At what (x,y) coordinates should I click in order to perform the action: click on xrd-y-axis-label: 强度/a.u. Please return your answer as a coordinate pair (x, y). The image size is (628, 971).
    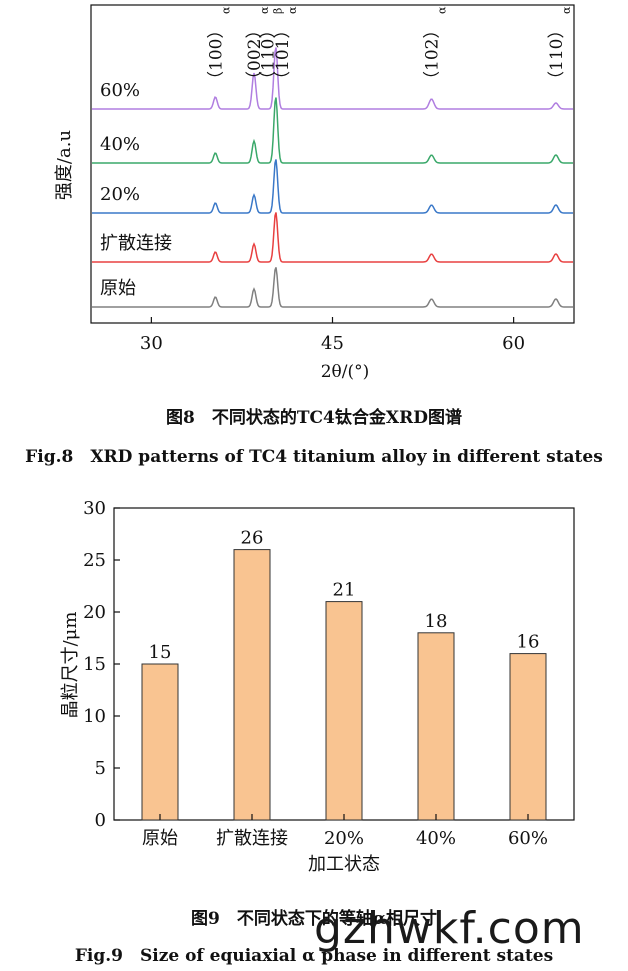
    Looking at the image, I should click on (64, 165).